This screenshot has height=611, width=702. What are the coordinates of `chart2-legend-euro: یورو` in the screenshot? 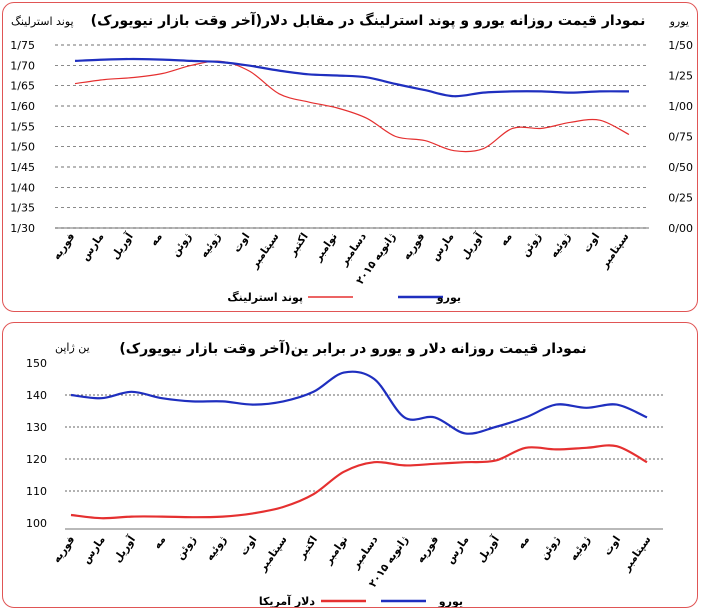 It's located at (450, 601).